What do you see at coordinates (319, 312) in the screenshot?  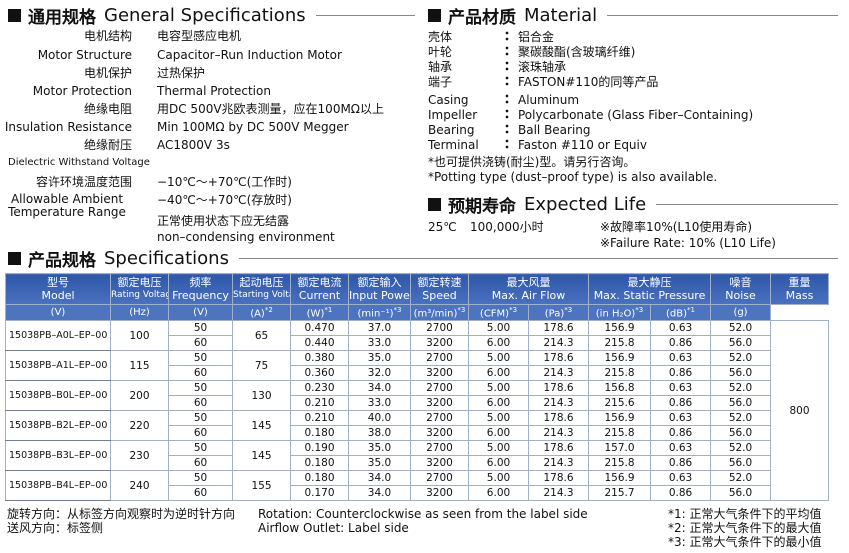 I see `unit: (W)*1` at bounding box center [319, 312].